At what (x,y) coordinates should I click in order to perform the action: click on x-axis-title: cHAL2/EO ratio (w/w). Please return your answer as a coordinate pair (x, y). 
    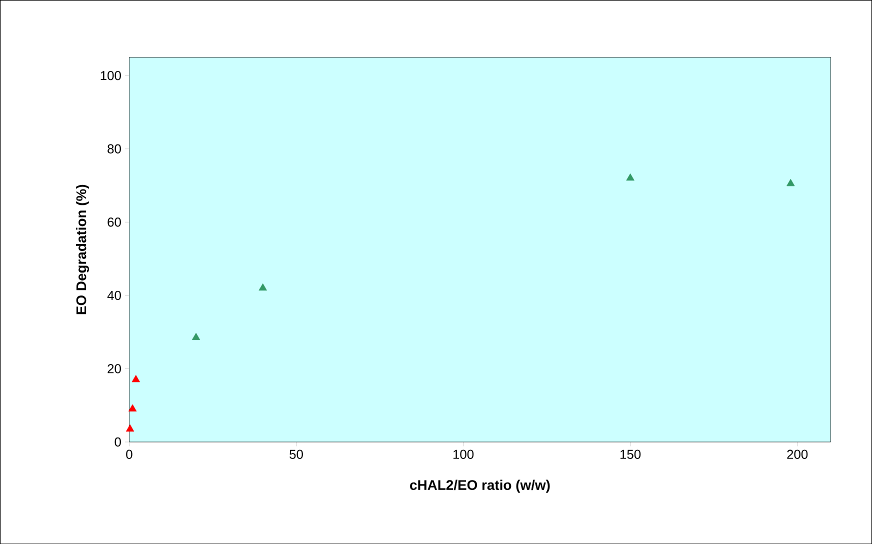
    Looking at the image, I should click on (480, 486).